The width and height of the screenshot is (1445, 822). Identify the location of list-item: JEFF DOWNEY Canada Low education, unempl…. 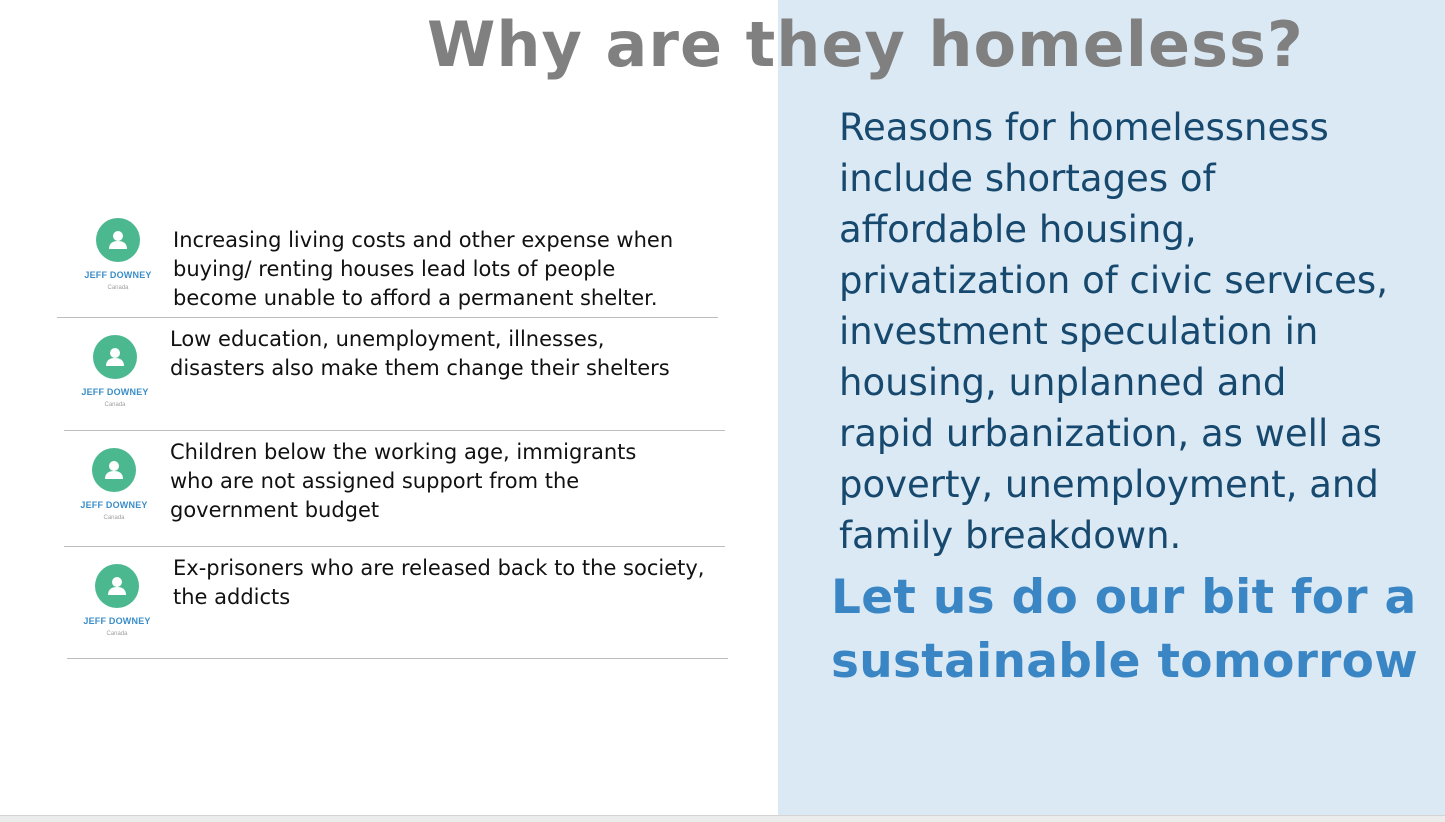
(365, 377).